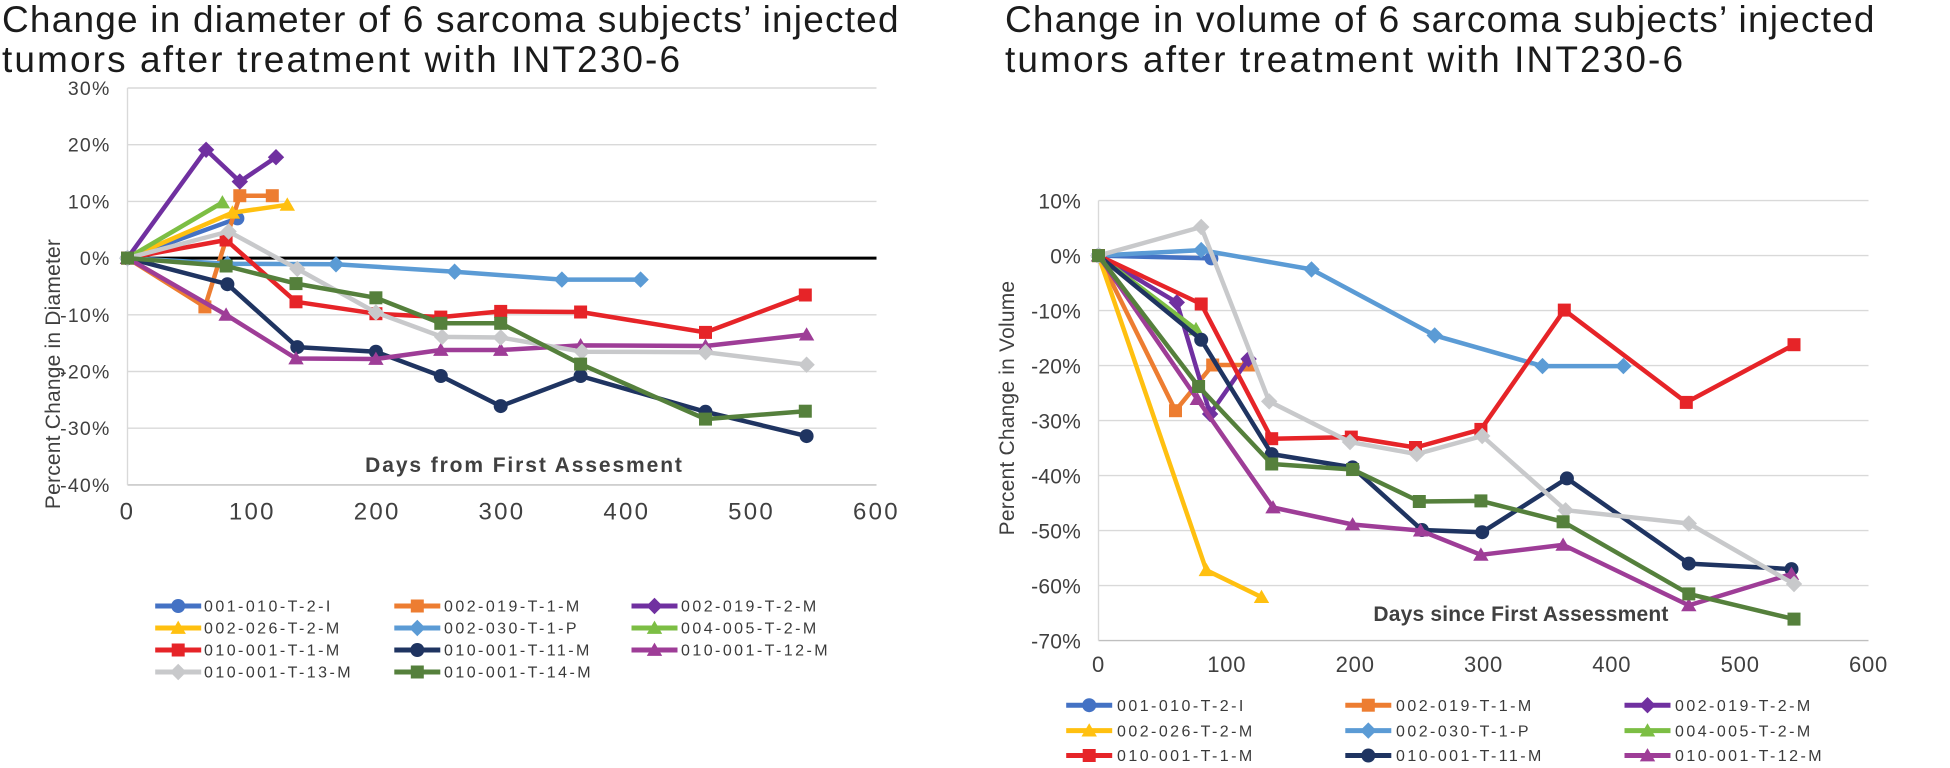  What do you see at coordinates (524, 465) in the screenshot?
I see `svg-text: Days from First Assesment` at bounding box center [524, 465].